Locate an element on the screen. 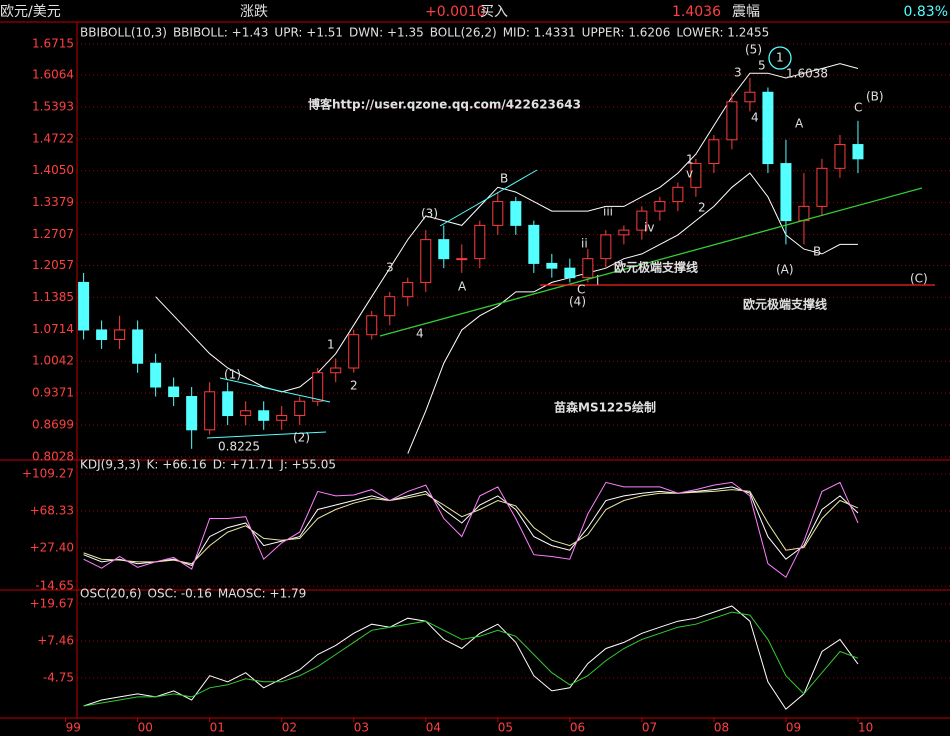 The width and height of the screenshot is (950, 736). annotation: 苗森MS1225绘制 is located at coordinates (605, 407).